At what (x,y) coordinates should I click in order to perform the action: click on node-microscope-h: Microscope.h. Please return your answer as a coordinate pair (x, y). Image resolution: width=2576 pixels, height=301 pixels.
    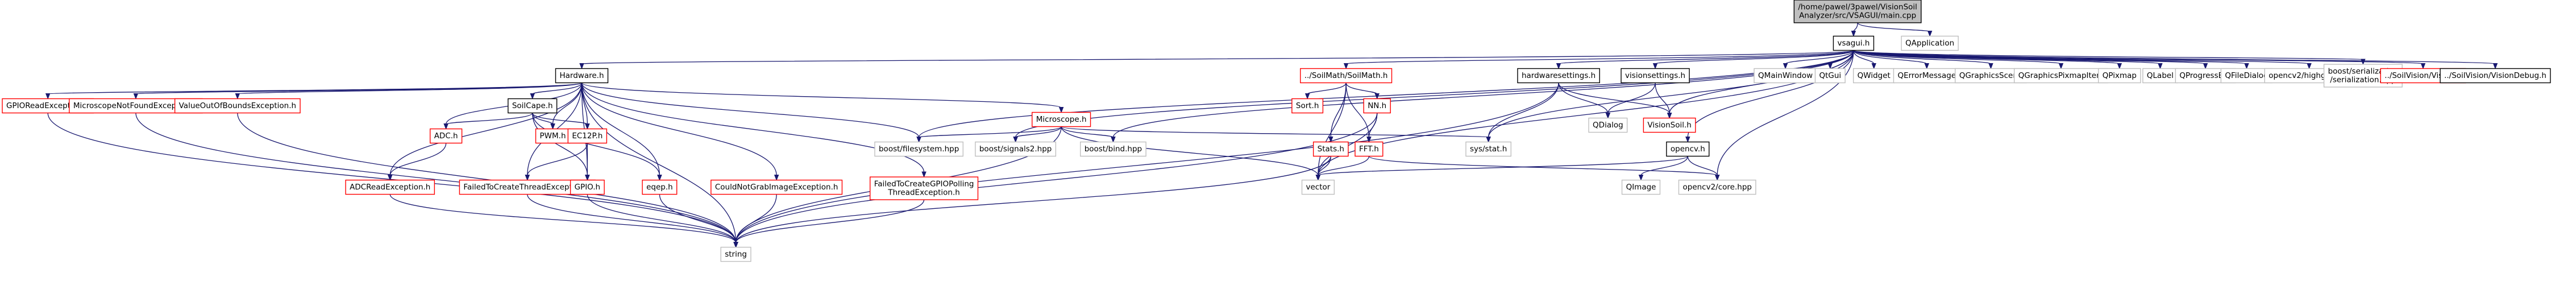
    Looking at the image, I should click on (1061, 119).